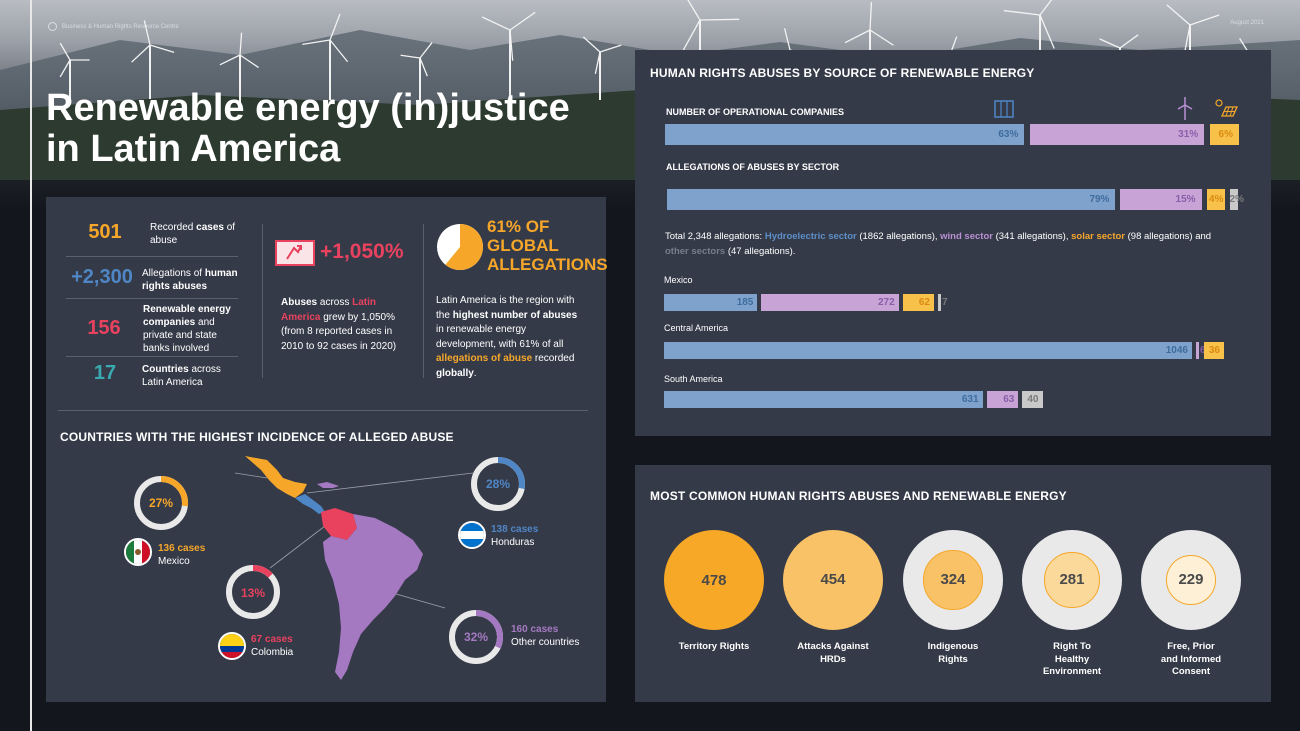  What do you see at coordinates (891, 199) in the screenshot?
I see `bar-segment-hydroelectric: 79%` at bounding box center [891, 199].